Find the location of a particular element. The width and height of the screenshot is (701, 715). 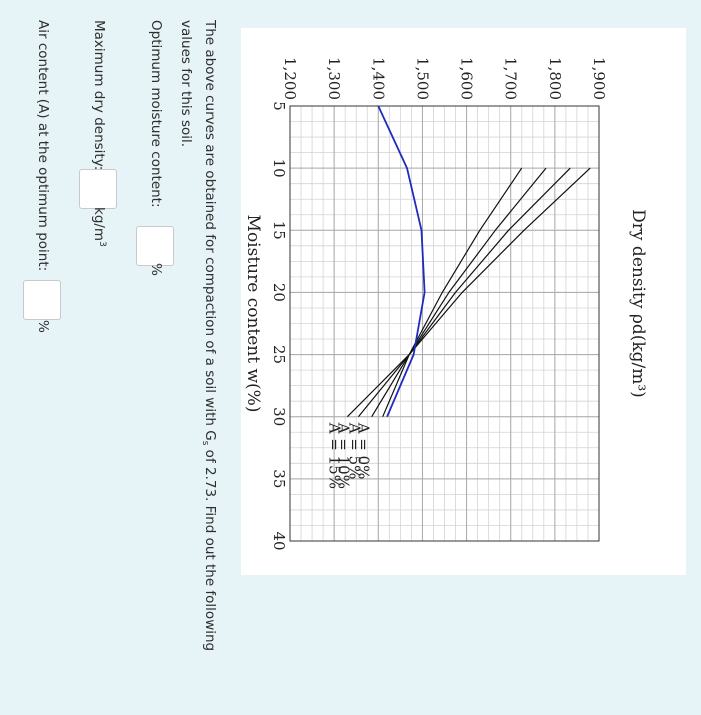

y-tick-label: 1,500 is located at coordinates (422, 78).